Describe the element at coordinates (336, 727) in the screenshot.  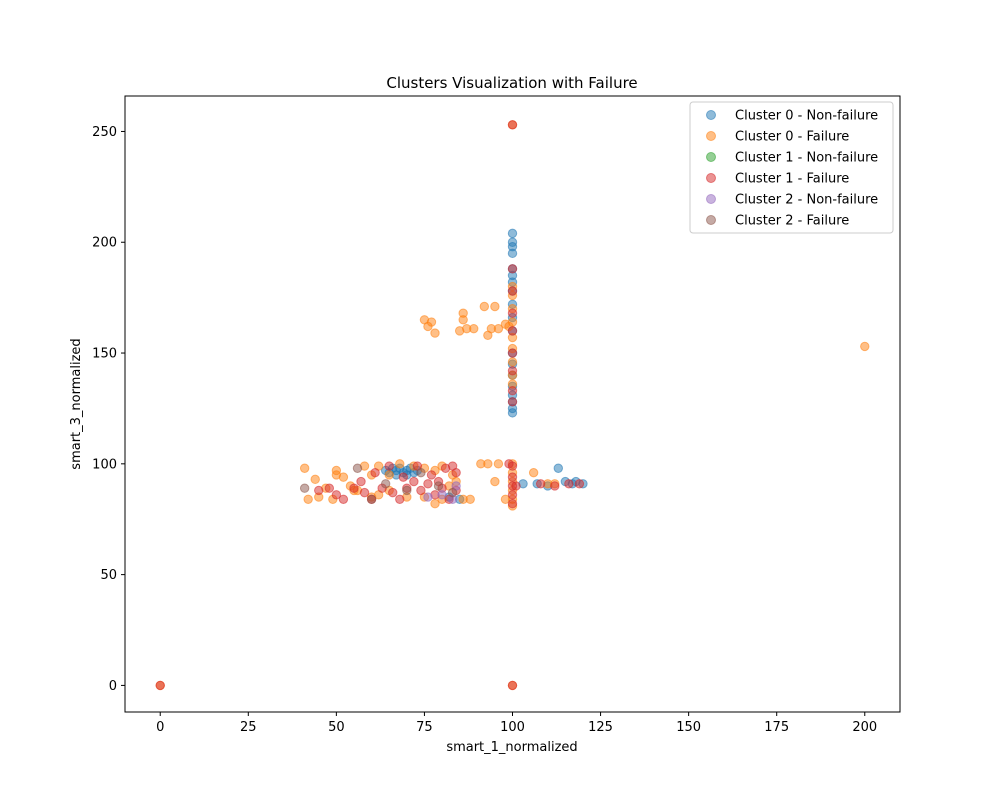
I see `x-tick-label-2: 50` at that location.